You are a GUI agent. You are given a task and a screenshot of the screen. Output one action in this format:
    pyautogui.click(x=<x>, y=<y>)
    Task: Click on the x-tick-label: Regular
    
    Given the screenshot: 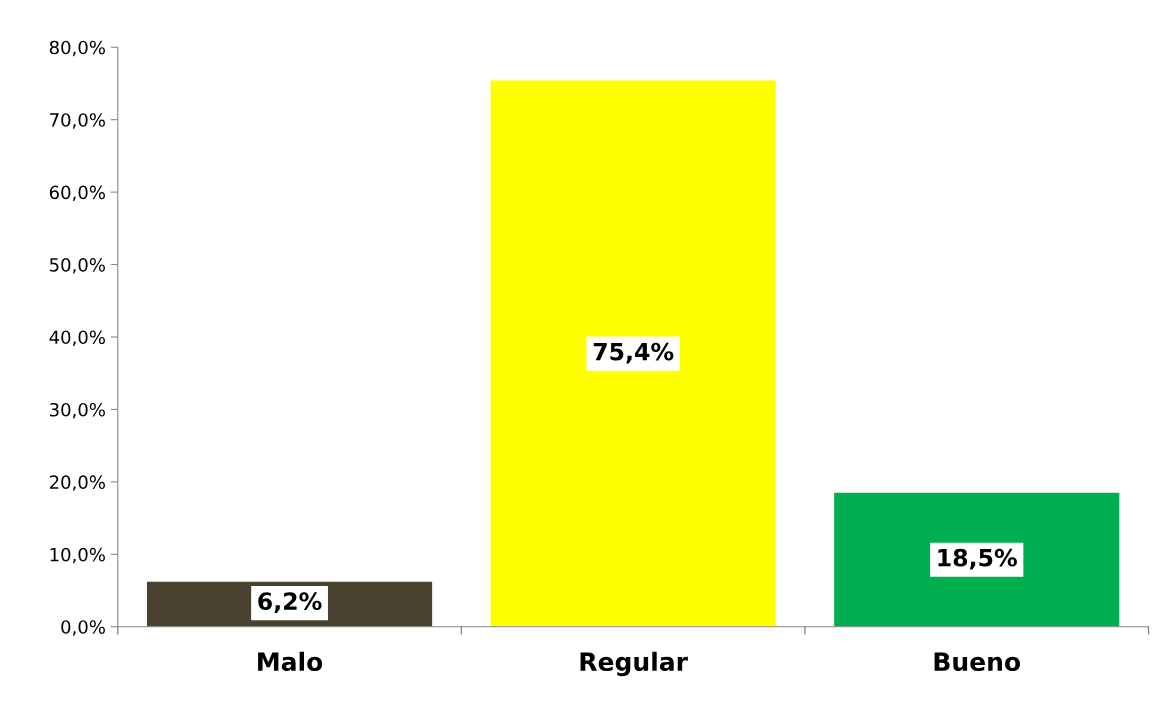 What is the action you would take?
    pyautogui.click(x=634, y=664)
    